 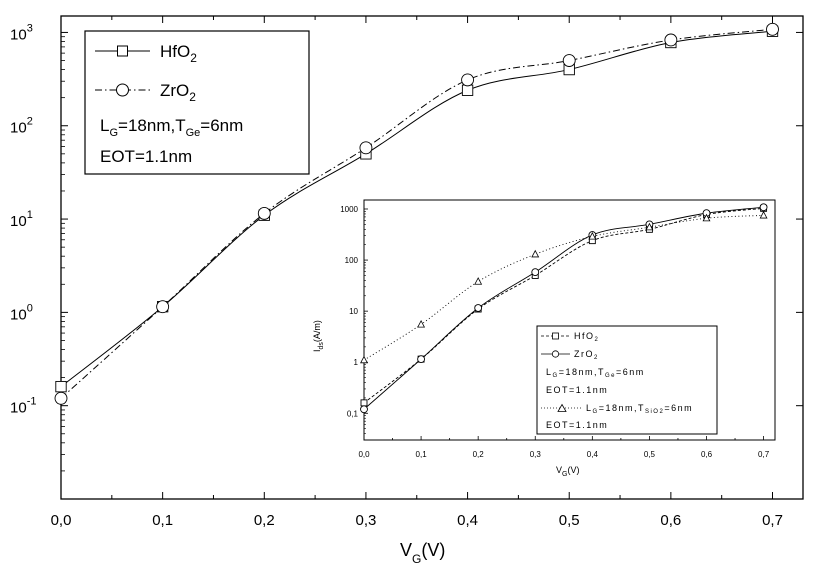 I want to click on inset-legend-zro2-circle-marker, so click(x=555, y=354).